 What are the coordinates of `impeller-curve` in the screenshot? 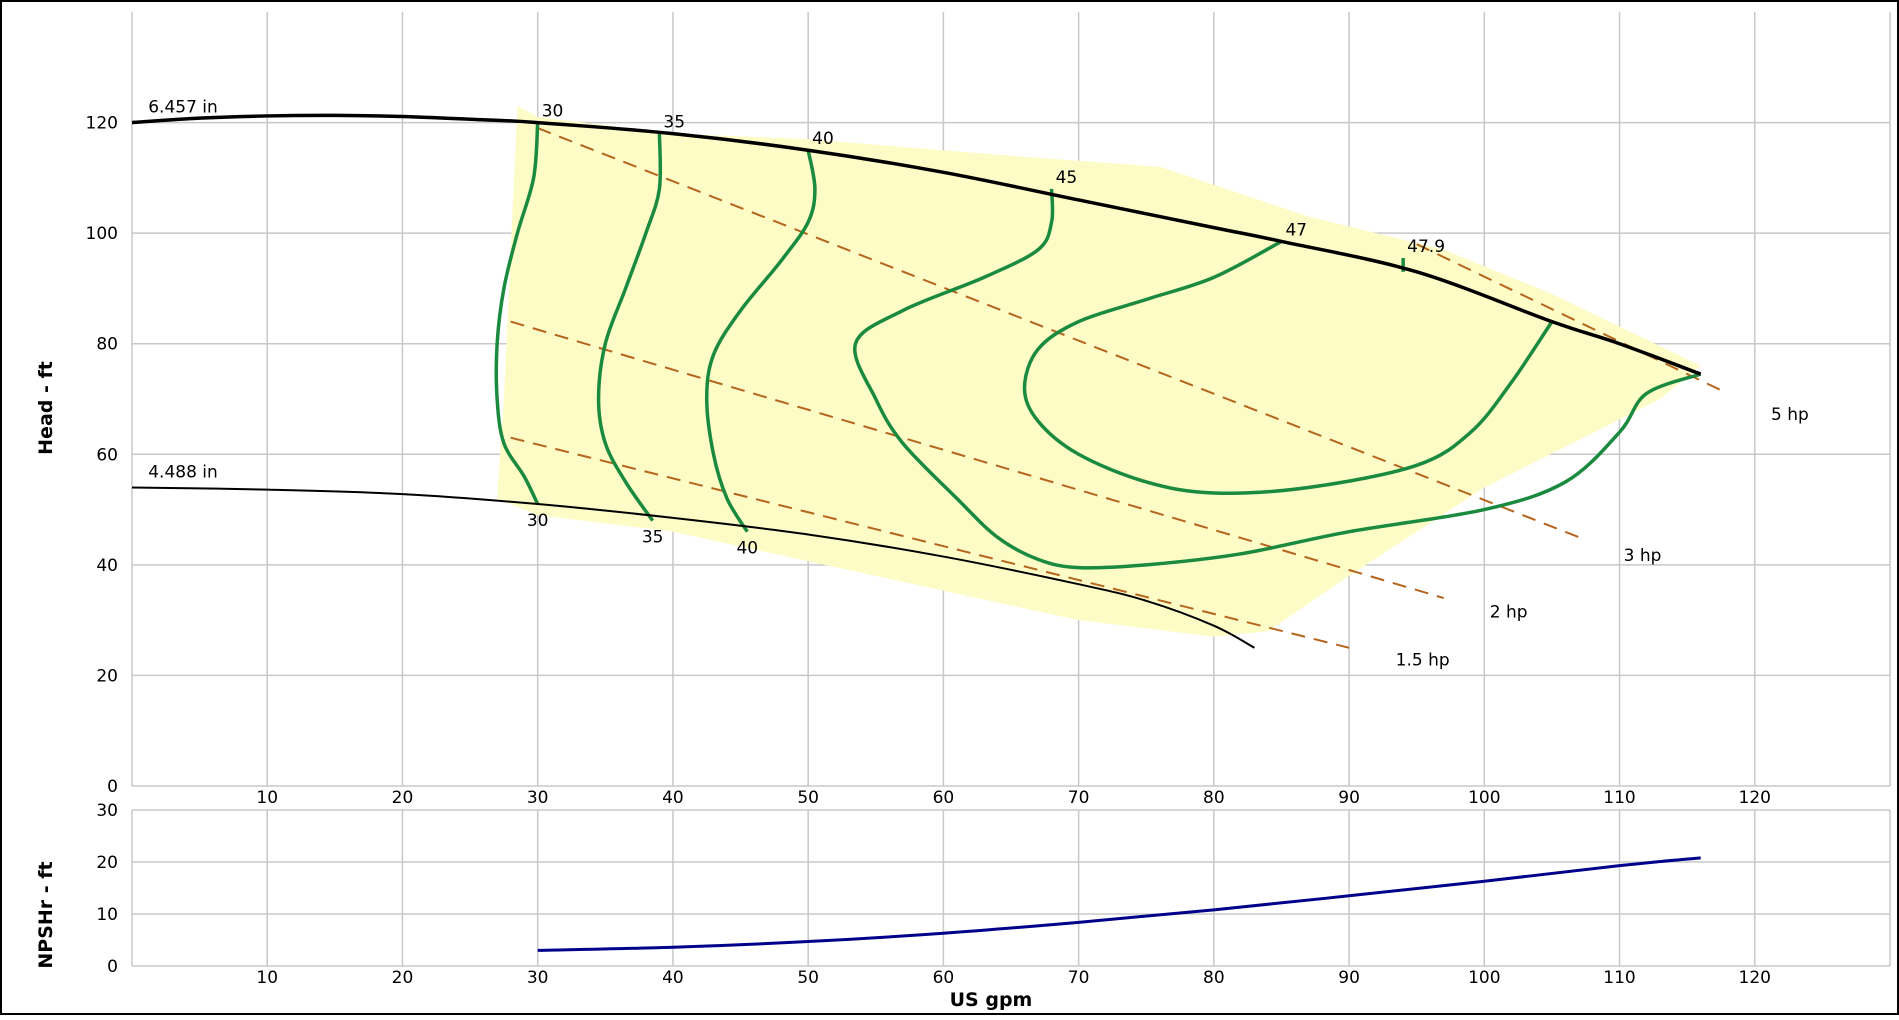 It's located at (693, 567).